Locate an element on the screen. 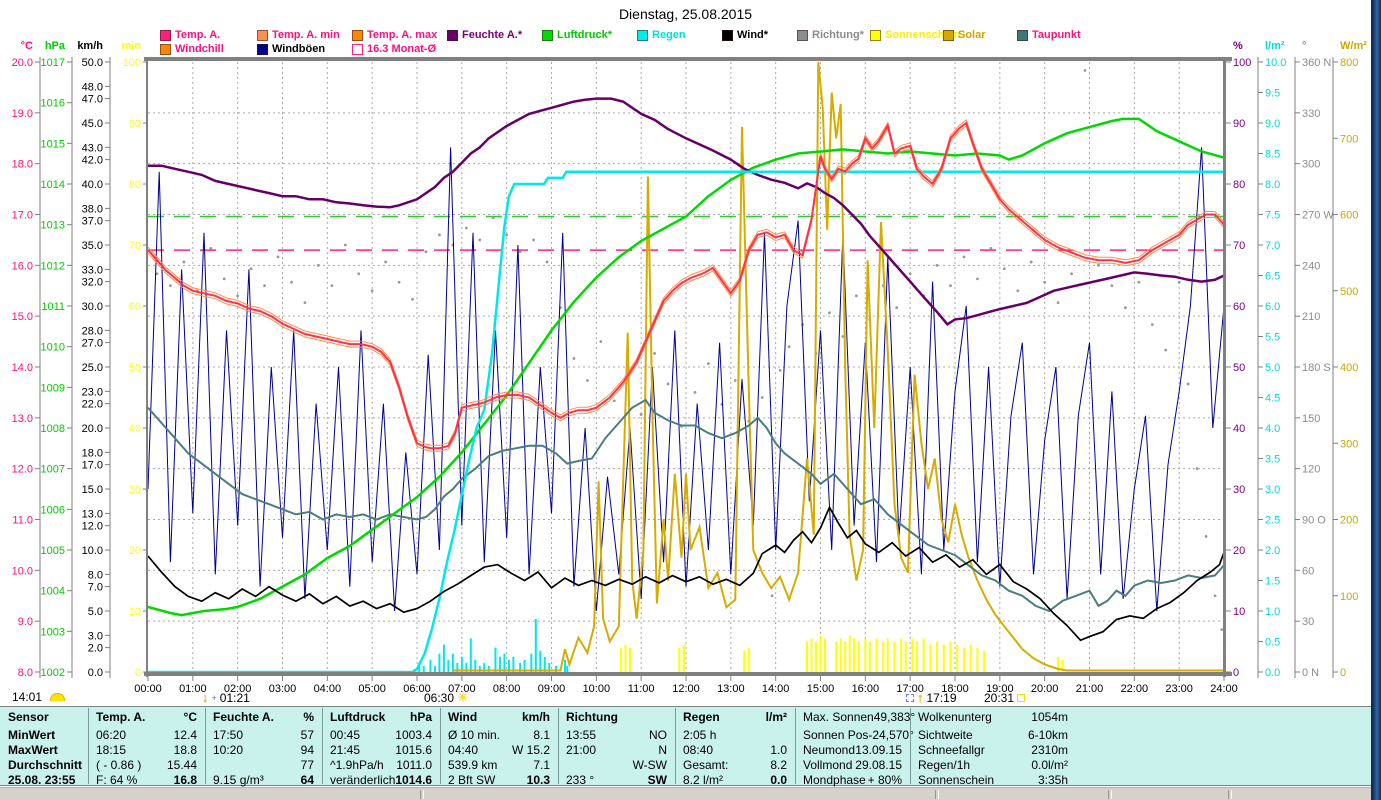 The height and width of the screenshot is (800, 1381). table-cell-feuchte-r1: 17:50 57 is located at coordinates (263, 735).